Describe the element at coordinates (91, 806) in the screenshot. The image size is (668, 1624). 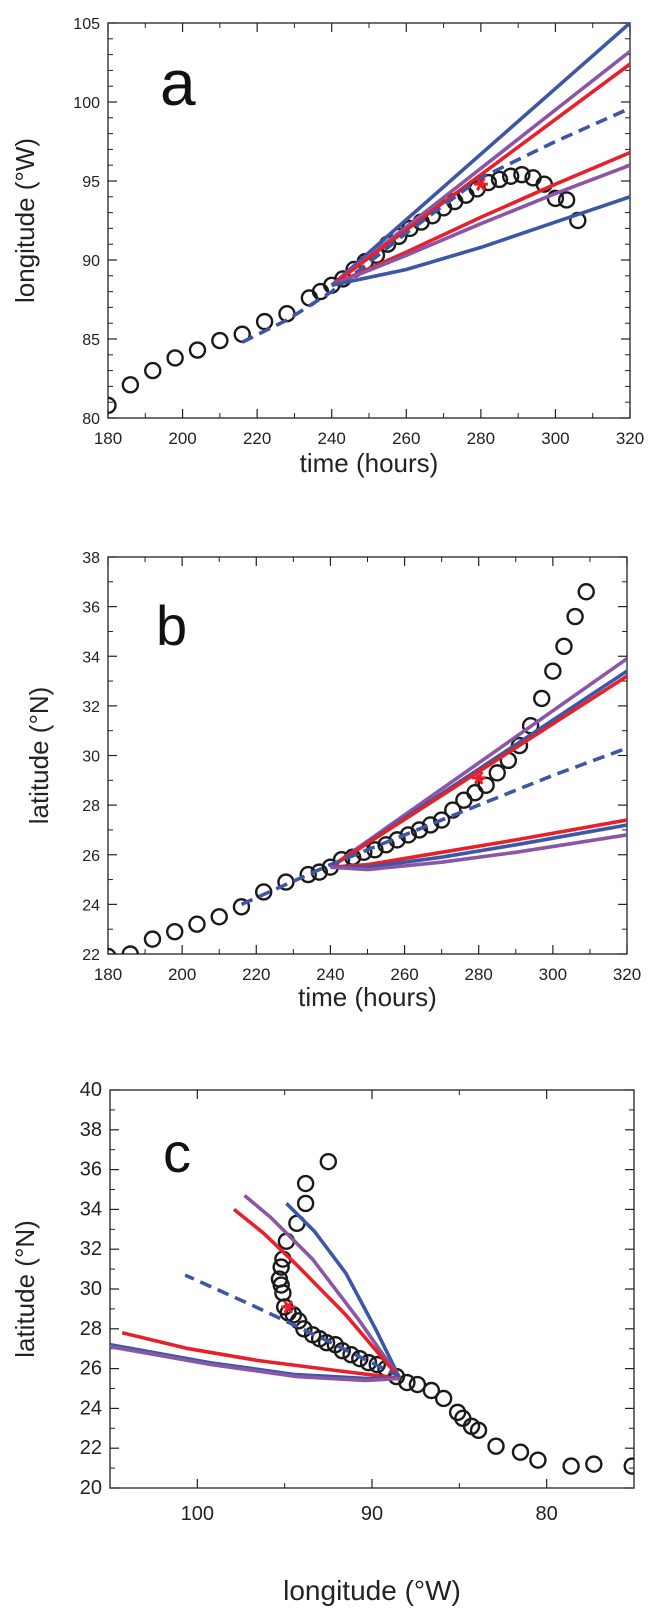
I see `panel-b-y-tick-label: 28` at that location.